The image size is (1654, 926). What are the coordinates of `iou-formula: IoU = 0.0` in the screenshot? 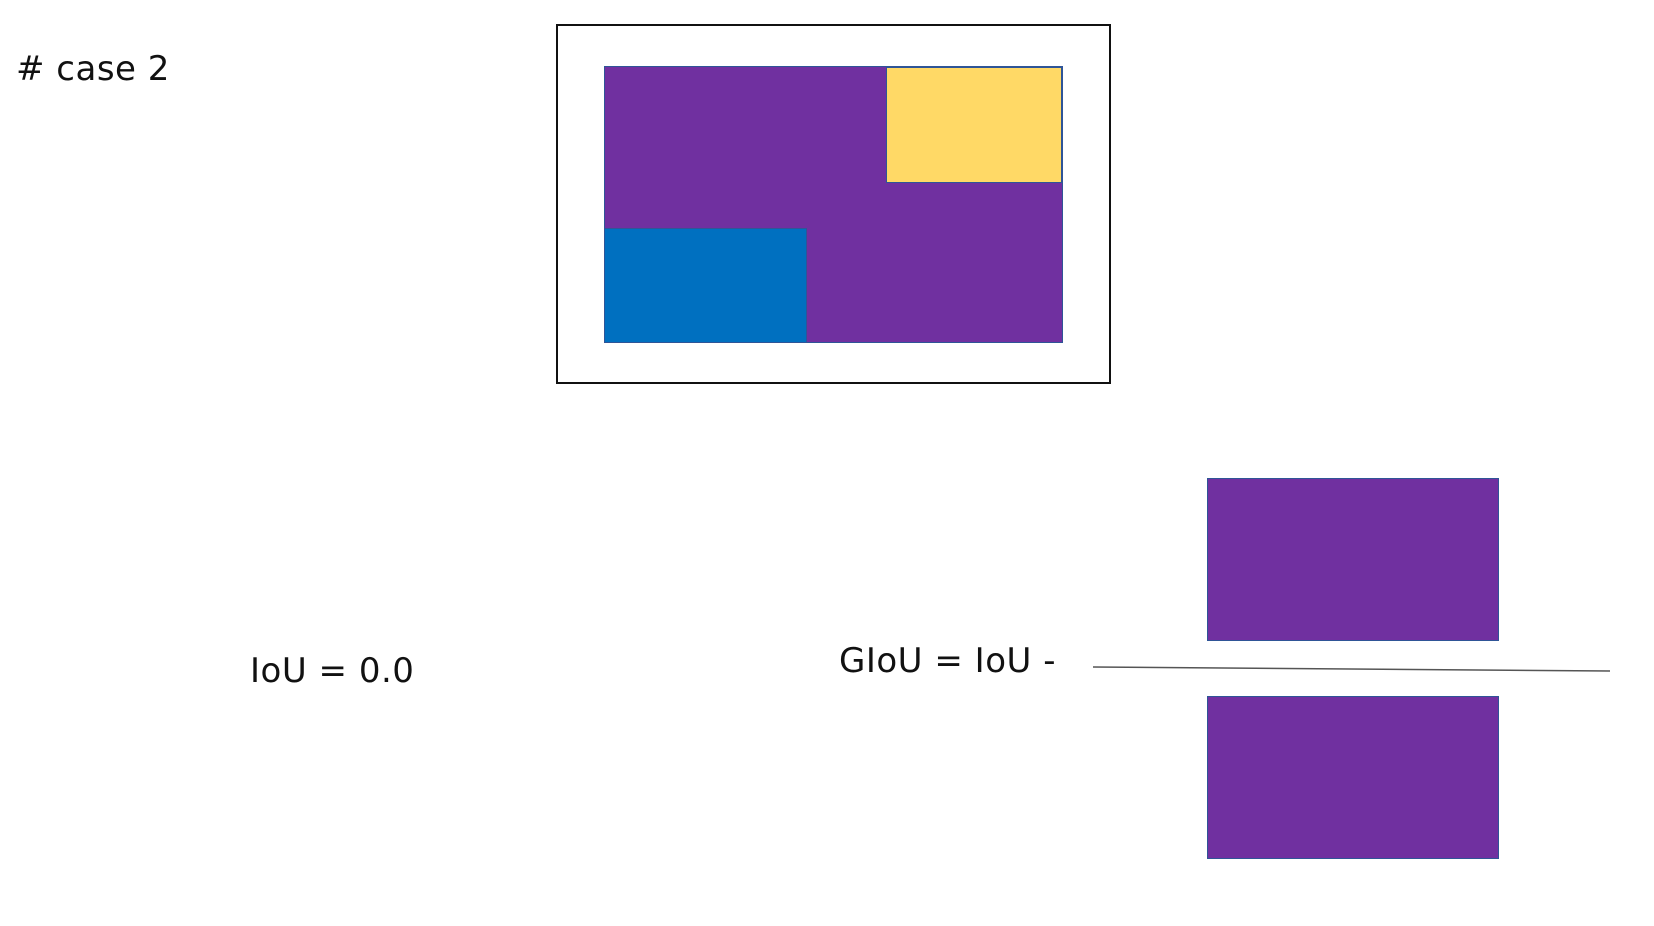 It's located at (332, 671).